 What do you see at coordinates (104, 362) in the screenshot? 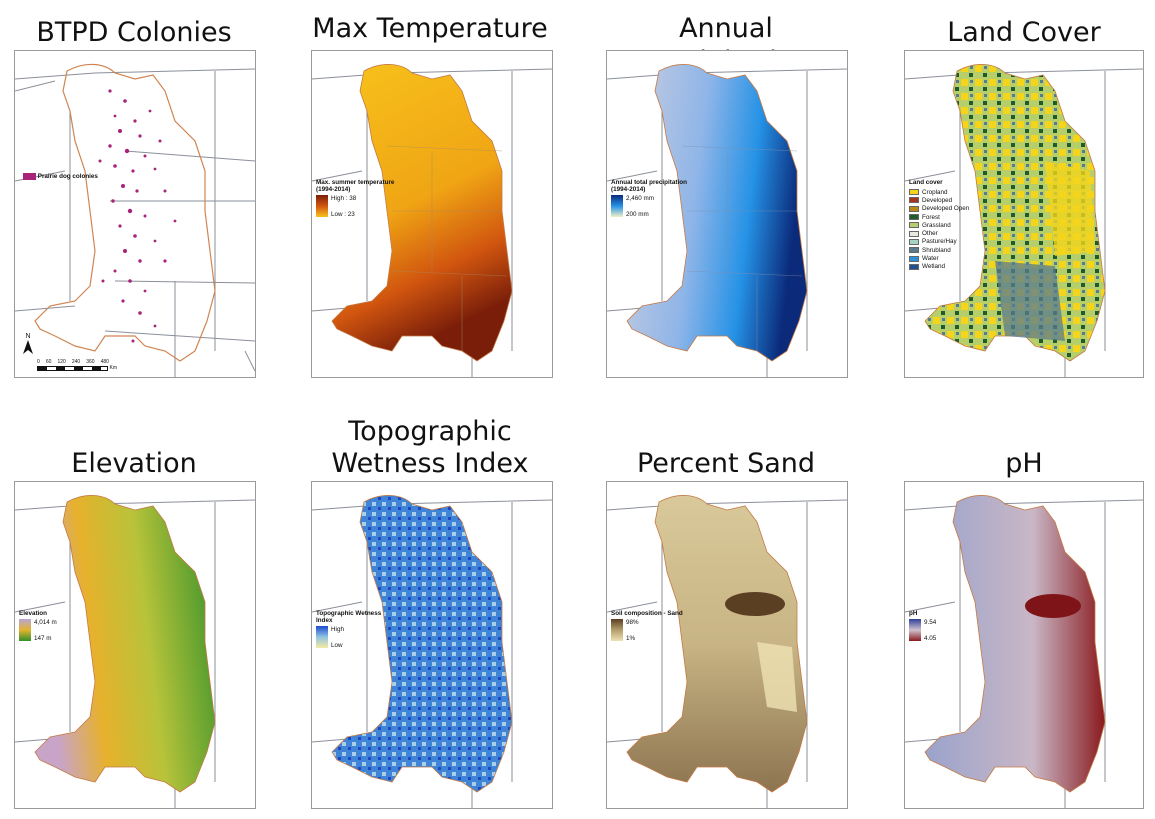
I see `scale-label: 480` at bounding box center [104, 362].